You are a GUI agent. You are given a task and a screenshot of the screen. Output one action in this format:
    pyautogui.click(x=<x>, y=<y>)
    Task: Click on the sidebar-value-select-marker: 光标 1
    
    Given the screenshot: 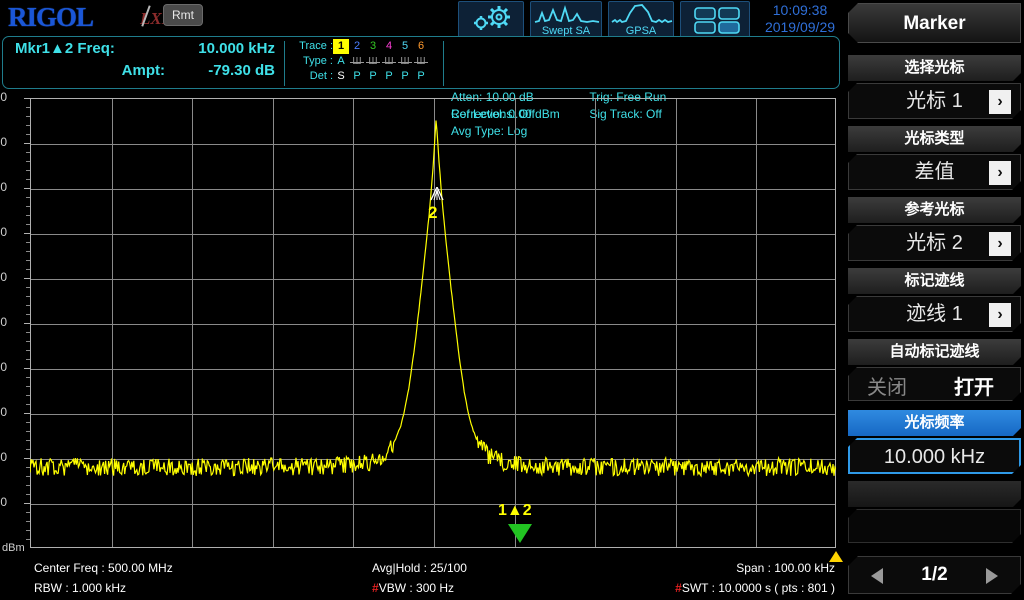 What is the action you would take?
    pyautogui.click(x=934, y=101)
    